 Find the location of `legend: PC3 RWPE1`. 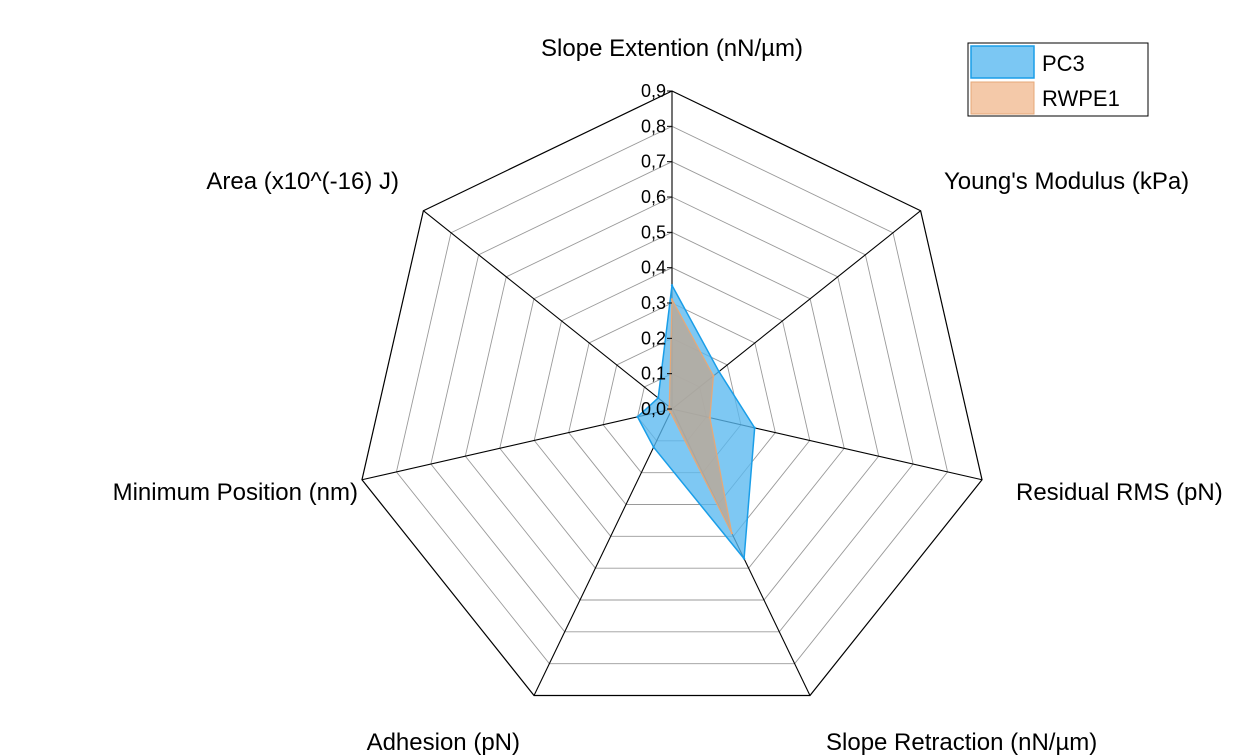

legend: PC3 RWPE1 is located at coordinates (1058, 79).